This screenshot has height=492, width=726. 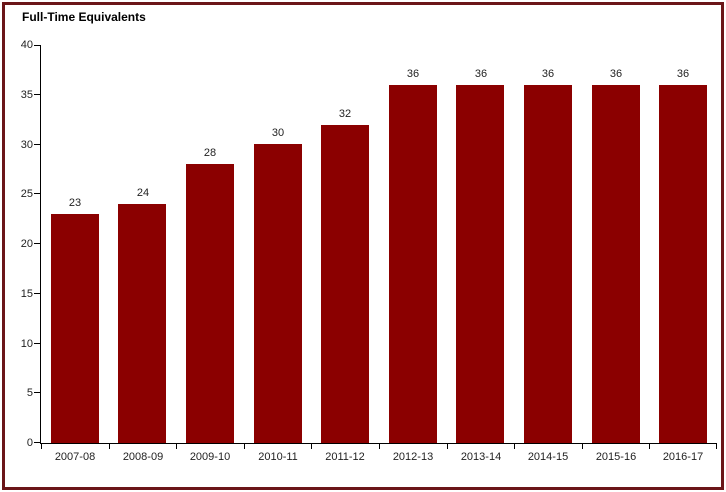 What do you see at coordinates (26, 94) in the screenshot?
I see `y-axis-tick-label: 35` at bounding box center [26, 94].